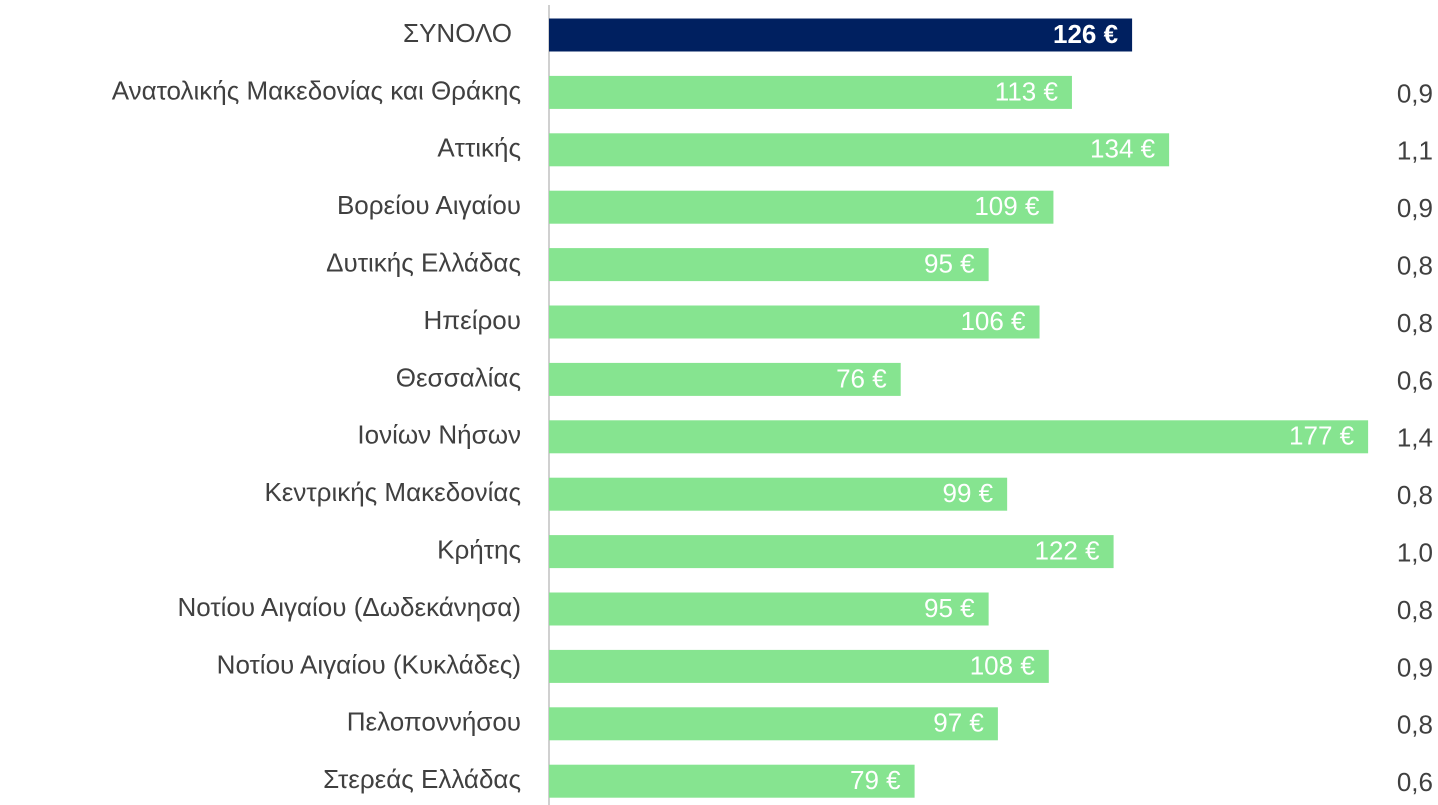 The image size is (1438, 805). What do you see at coordinates (861, 378) in the screenshot?
I see `value-label: 76 €` at bounding box center [861, 378].